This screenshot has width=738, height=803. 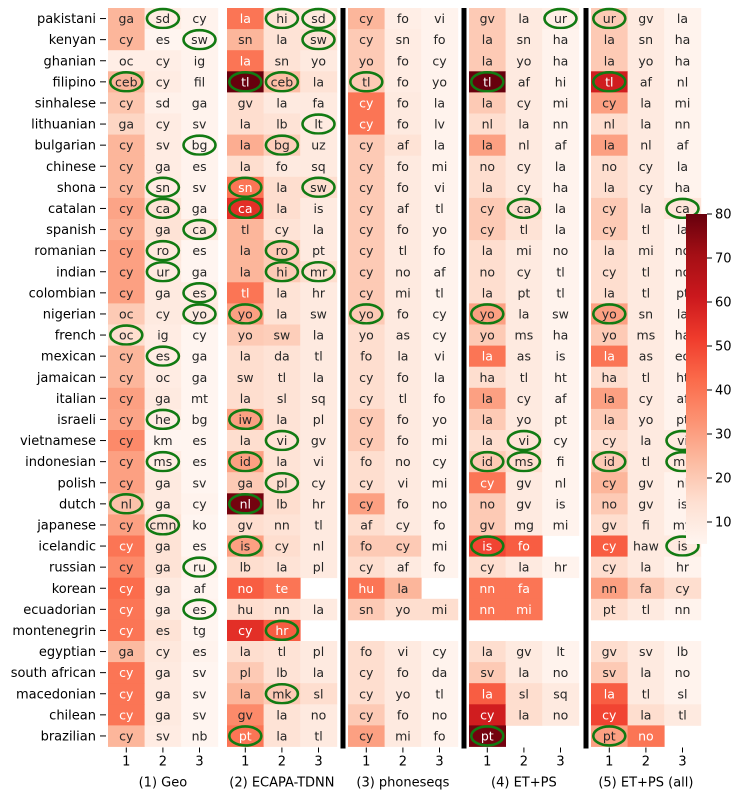 I want to click on cell-label: da, so click(x=282, y=356).